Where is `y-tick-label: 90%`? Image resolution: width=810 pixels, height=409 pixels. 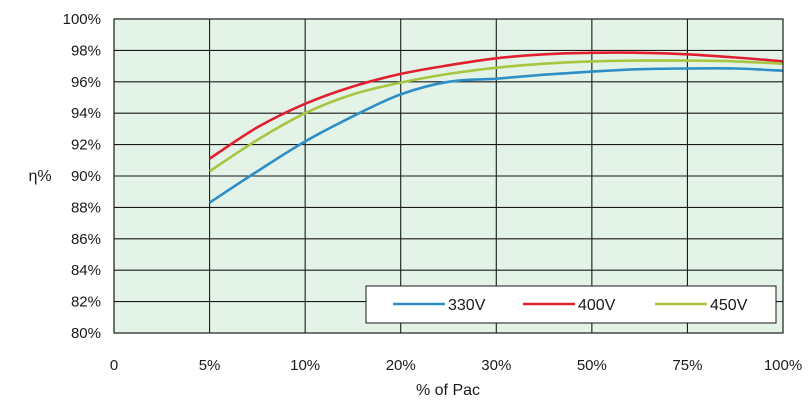
y-tick-label: 90% is located at coordinates (86, 176).